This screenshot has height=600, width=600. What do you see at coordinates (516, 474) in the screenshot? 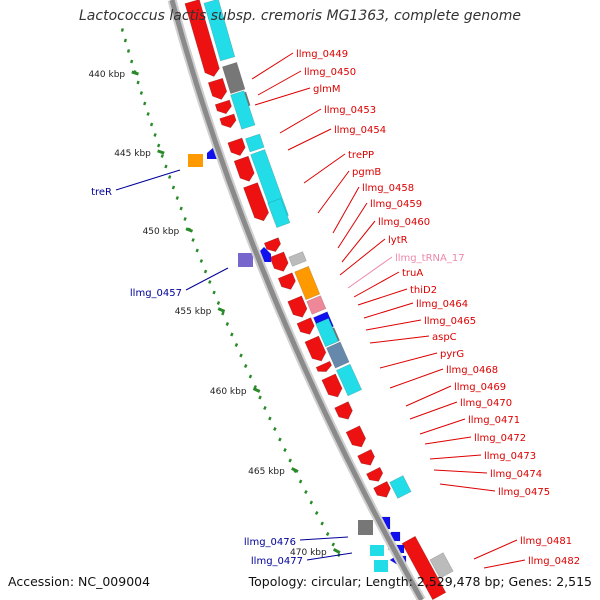
I see `gene-label: llmg_0474` at bounding box center [516, 474].